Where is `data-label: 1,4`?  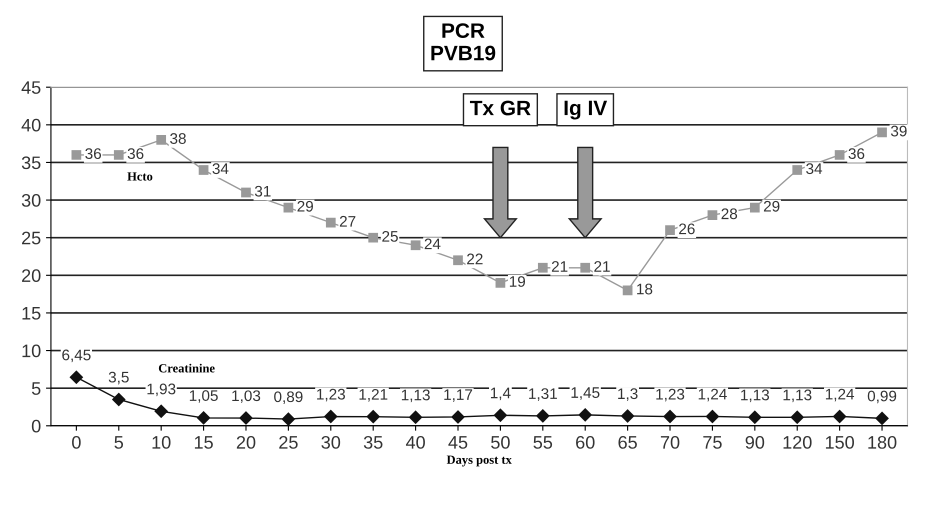 data-label: 1,4 is located at coordinates (500, 394).